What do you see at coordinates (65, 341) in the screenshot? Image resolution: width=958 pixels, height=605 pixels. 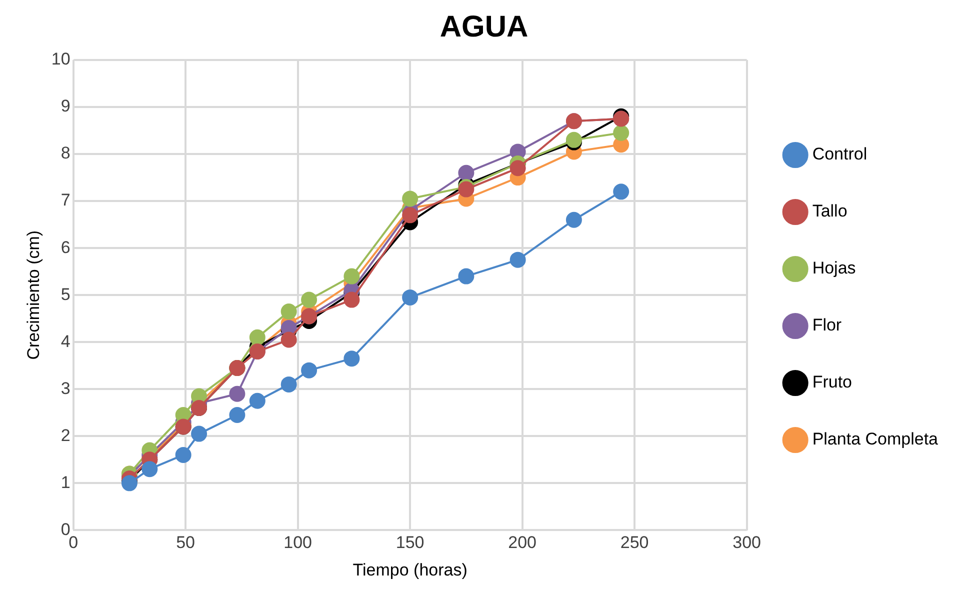 I see `y-tick-label: 4` at bounding box center [65, 341].